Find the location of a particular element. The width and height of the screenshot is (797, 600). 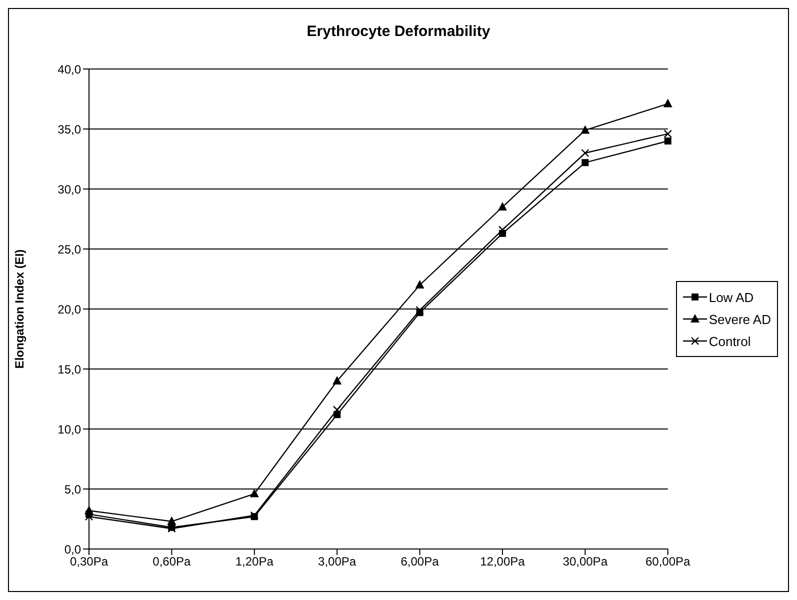

x-tick-label: 3,00Pa is located at coordinates (337, 561).